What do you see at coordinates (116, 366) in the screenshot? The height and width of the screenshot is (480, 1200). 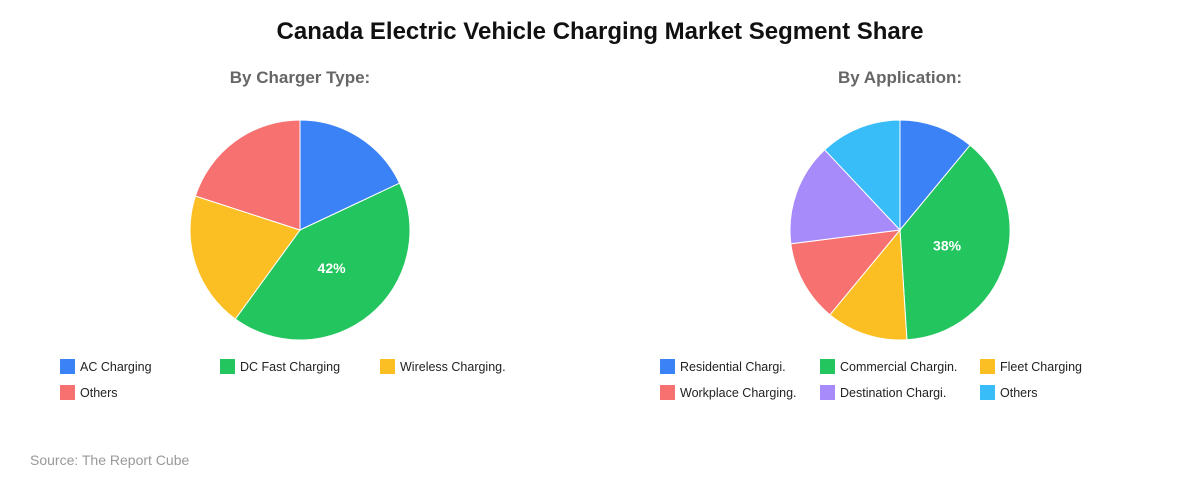 I see `legend-label: AC Charging` at bounding box center [116, 366].